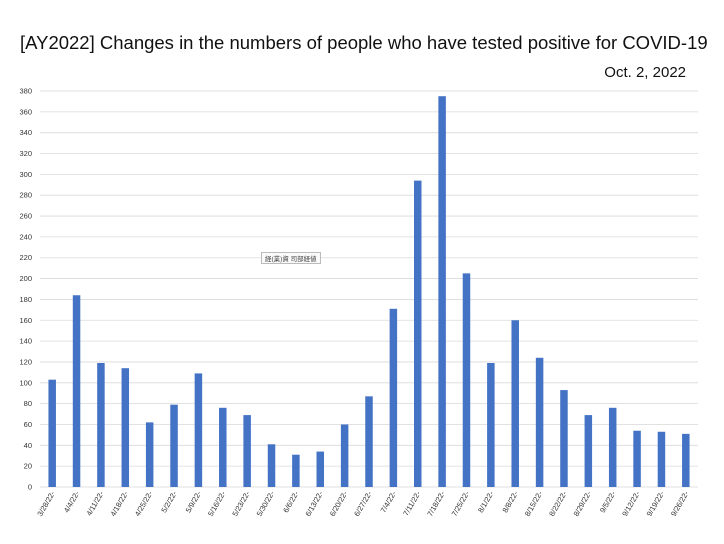 This screenshot has height=544, width=724. What do you see at coordinates (645, 72) in the screenshot?
I see `date-label: Oct. 2, 2022` at bounding box center [645, 72].